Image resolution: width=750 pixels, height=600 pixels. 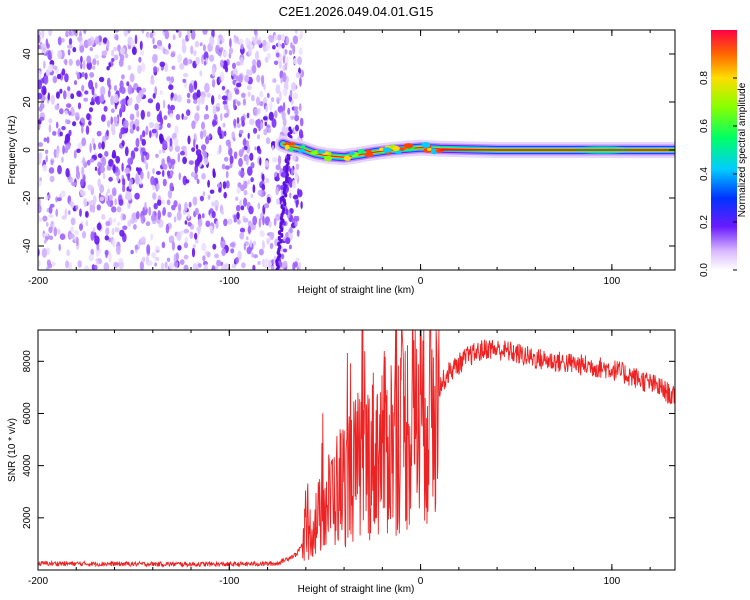 I want to click on snr-ytick-label: 8000, so click(x=27, y=361).